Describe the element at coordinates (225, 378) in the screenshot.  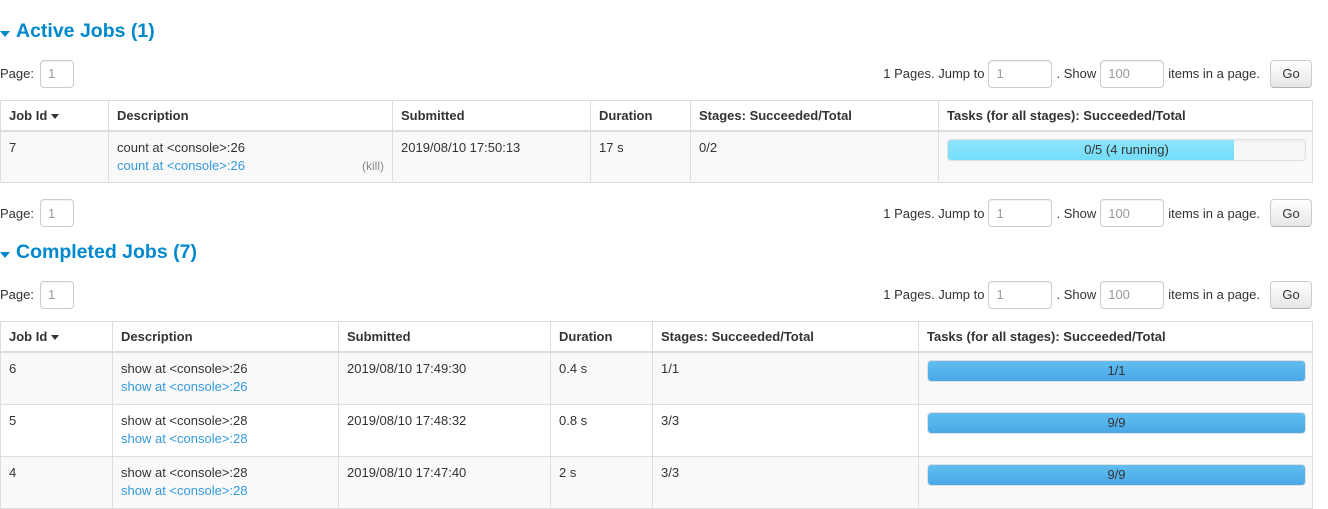
I see `cell-description: show at <console>:26 show at <console>:26` at that location.